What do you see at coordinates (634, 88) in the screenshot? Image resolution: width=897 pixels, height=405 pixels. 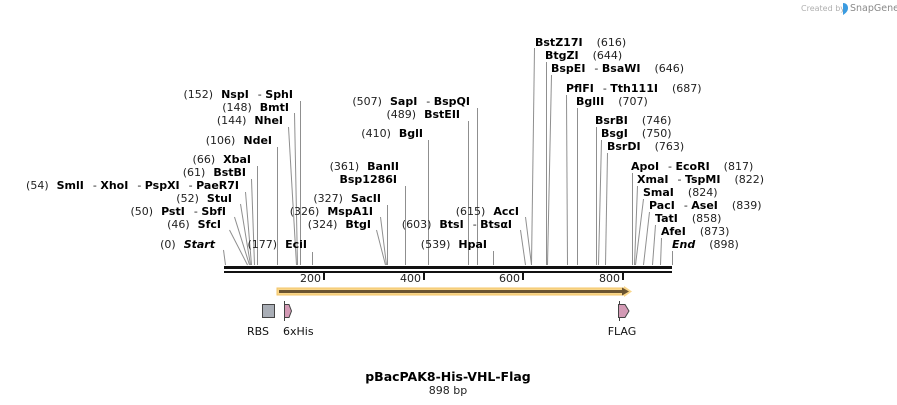 I see `enzyme-label: PflFI - Tth111I (687)` at bounding box center [634, 88].